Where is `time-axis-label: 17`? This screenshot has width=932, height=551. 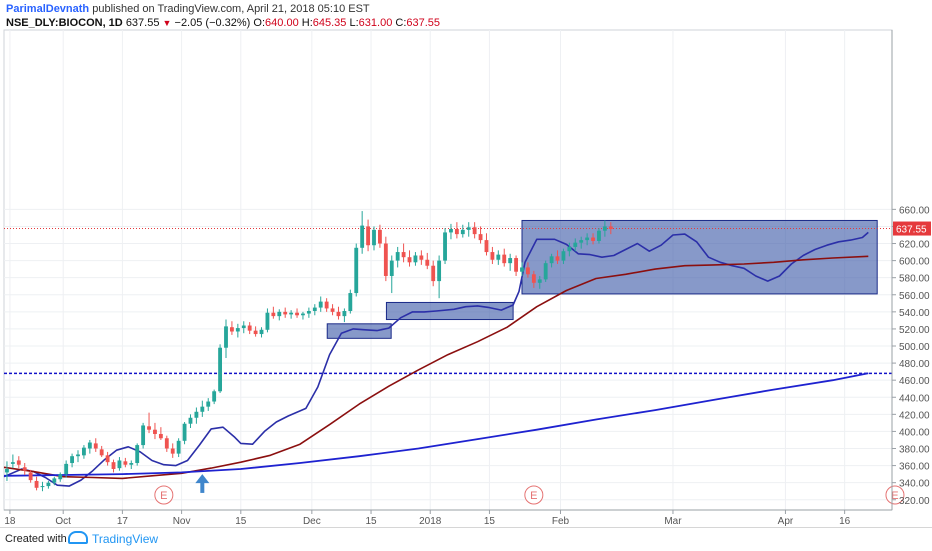
time-axis-label: 17 is located at coordinates (123, 521).